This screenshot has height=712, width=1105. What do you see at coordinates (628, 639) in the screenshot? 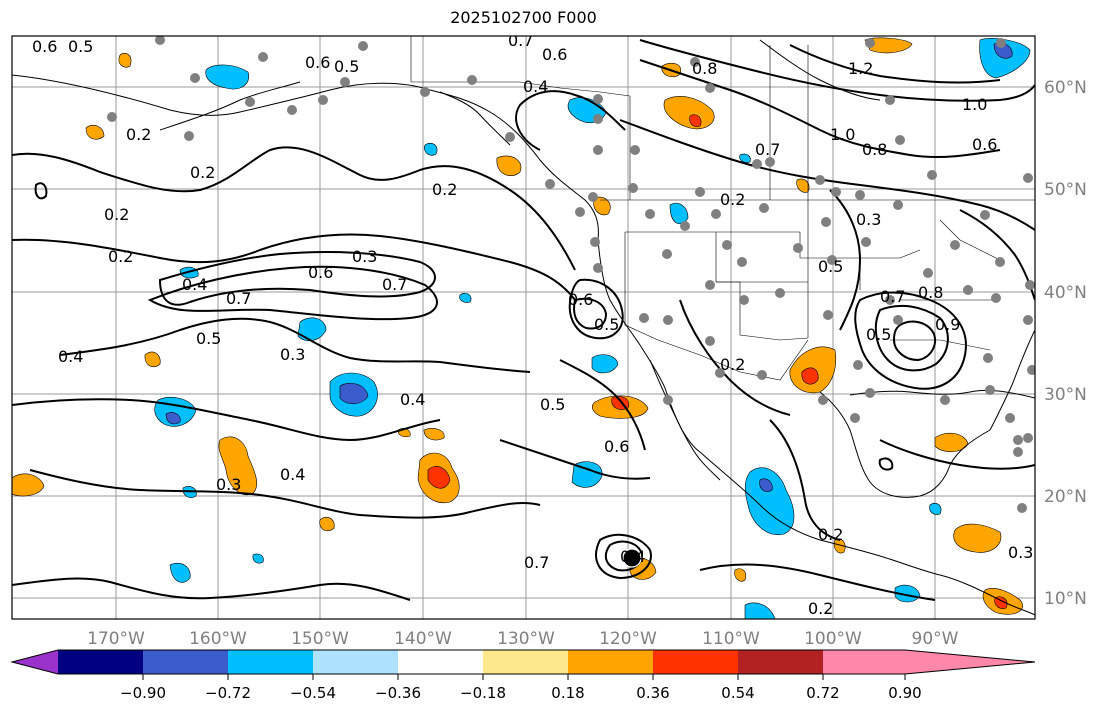
I see `lon-label: 120°W` at bounding box center [628, 639].